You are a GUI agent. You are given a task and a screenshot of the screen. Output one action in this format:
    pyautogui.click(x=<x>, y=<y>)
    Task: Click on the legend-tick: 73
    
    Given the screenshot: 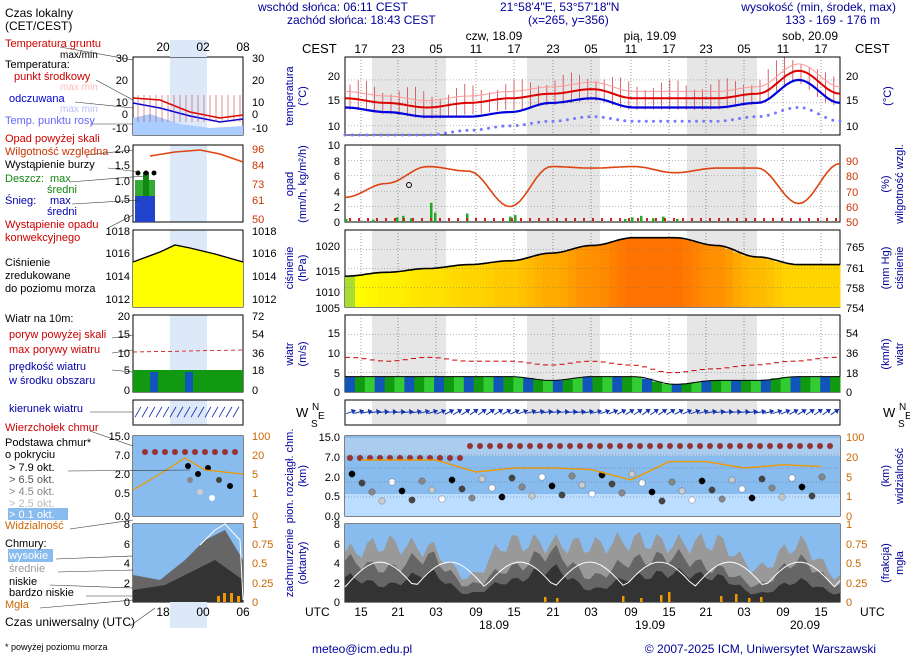 What is the action you would take?
    pyautogui.click(x=258, y=185)
    